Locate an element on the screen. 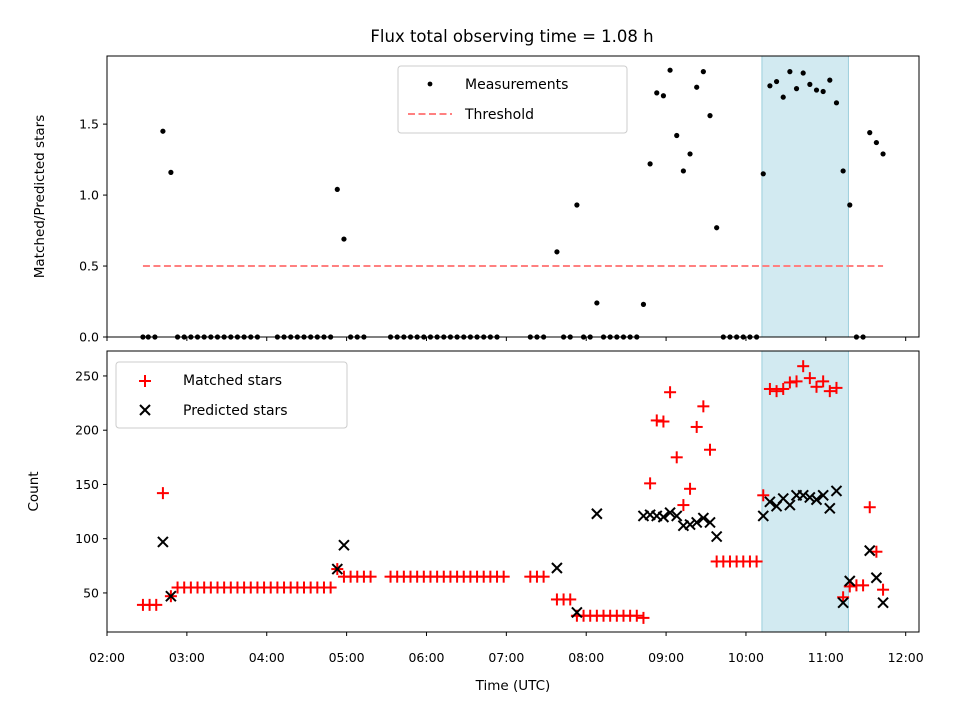 Image resolution: width=960 pixels, height=720 pixels. x-tick-label: 04:00 is located at coordinates (267, 657).